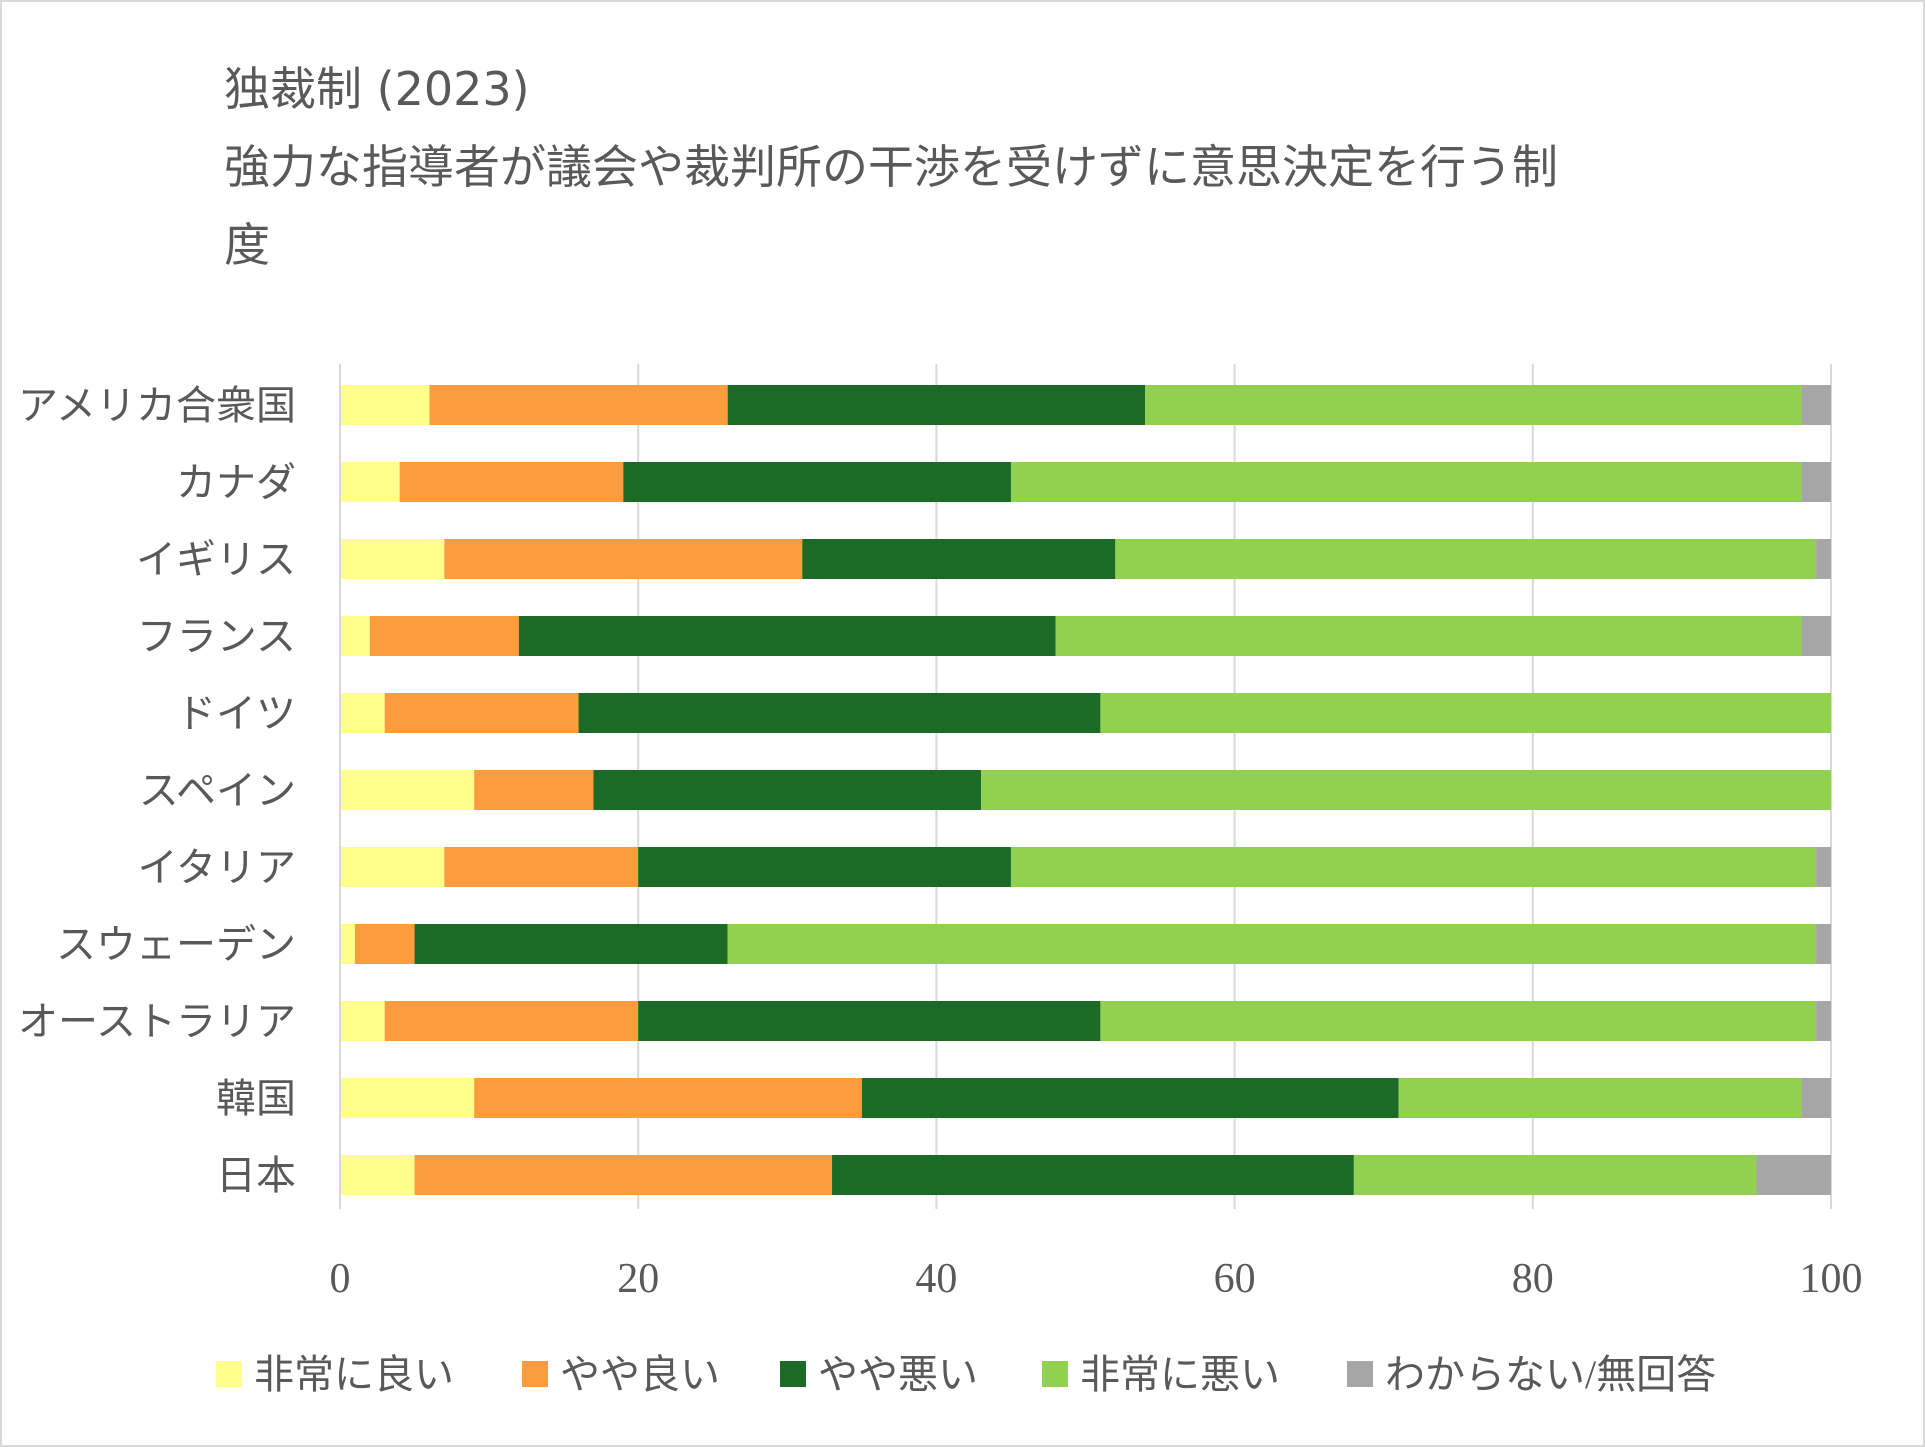  I want to click on x-tick-label: 0, so click(340, 1279).